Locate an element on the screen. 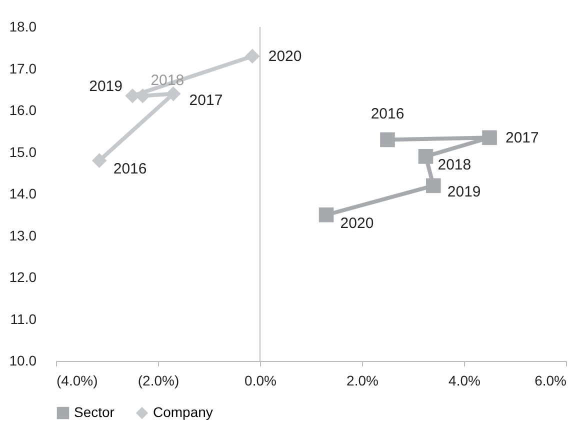  x-tick-label: 2.0% is located at coordinates (362, 380).